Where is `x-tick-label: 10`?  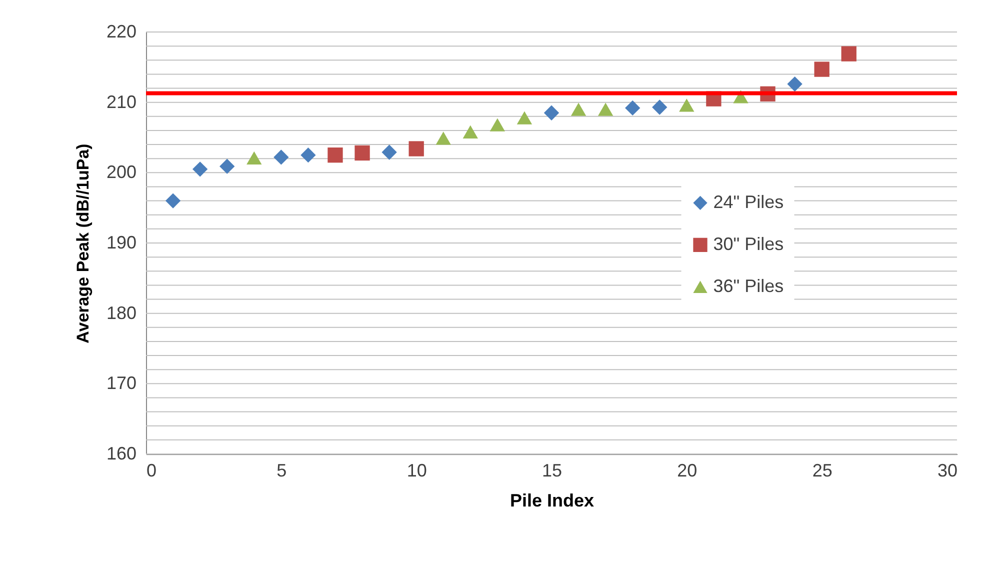
x-tick-label: 10 is located at coordinates (416, 470).